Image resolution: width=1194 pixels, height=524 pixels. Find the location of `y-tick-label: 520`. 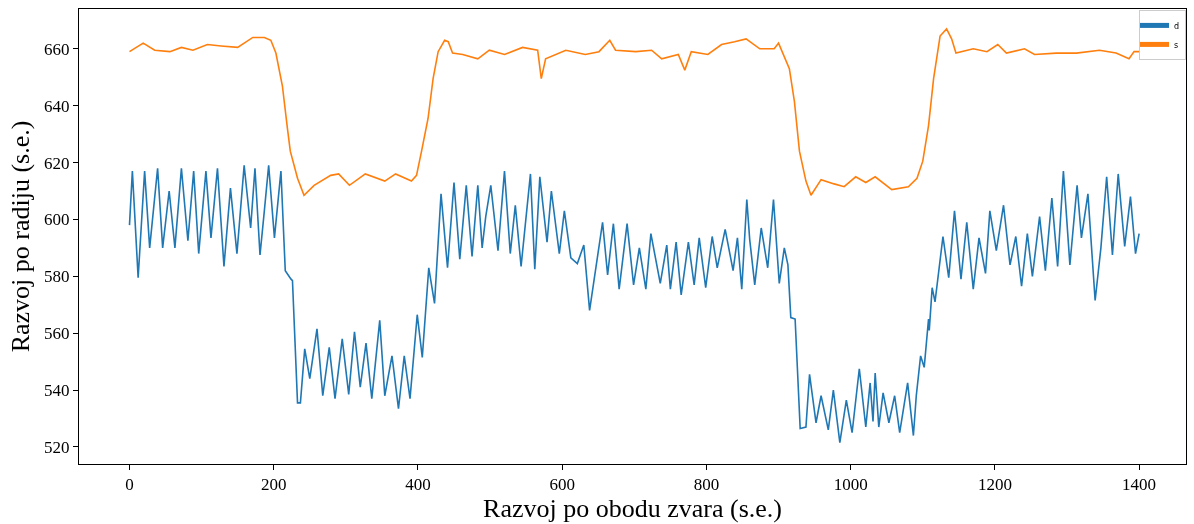

y-tick-label: 520 is located at coordinates (57, 447).